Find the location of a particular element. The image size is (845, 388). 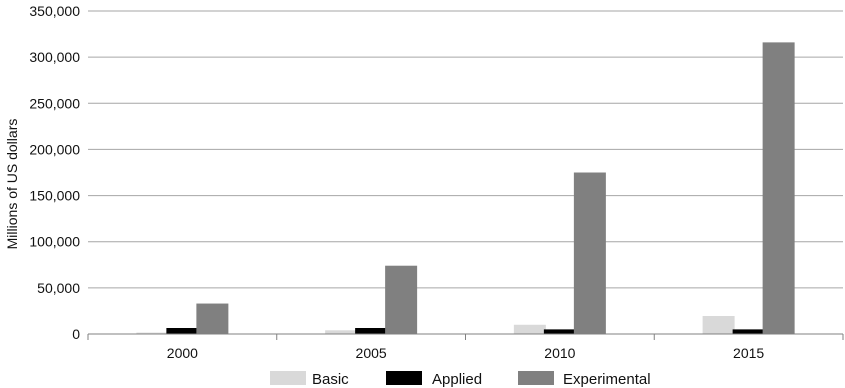

bar-experimental-2000 is located at coordinates (212, 318).